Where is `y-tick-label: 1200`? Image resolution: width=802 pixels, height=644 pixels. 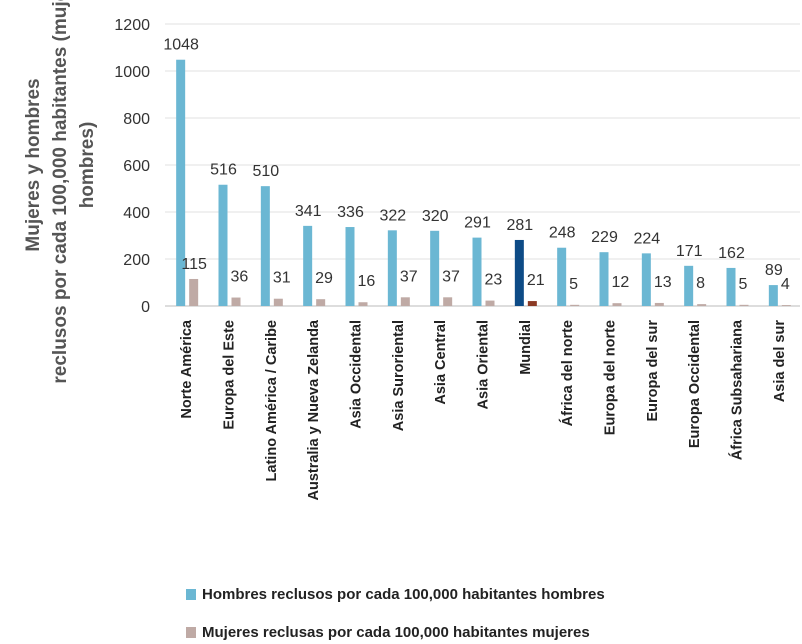
y-tick-label: 1200 is located at coordinates (132, 25).